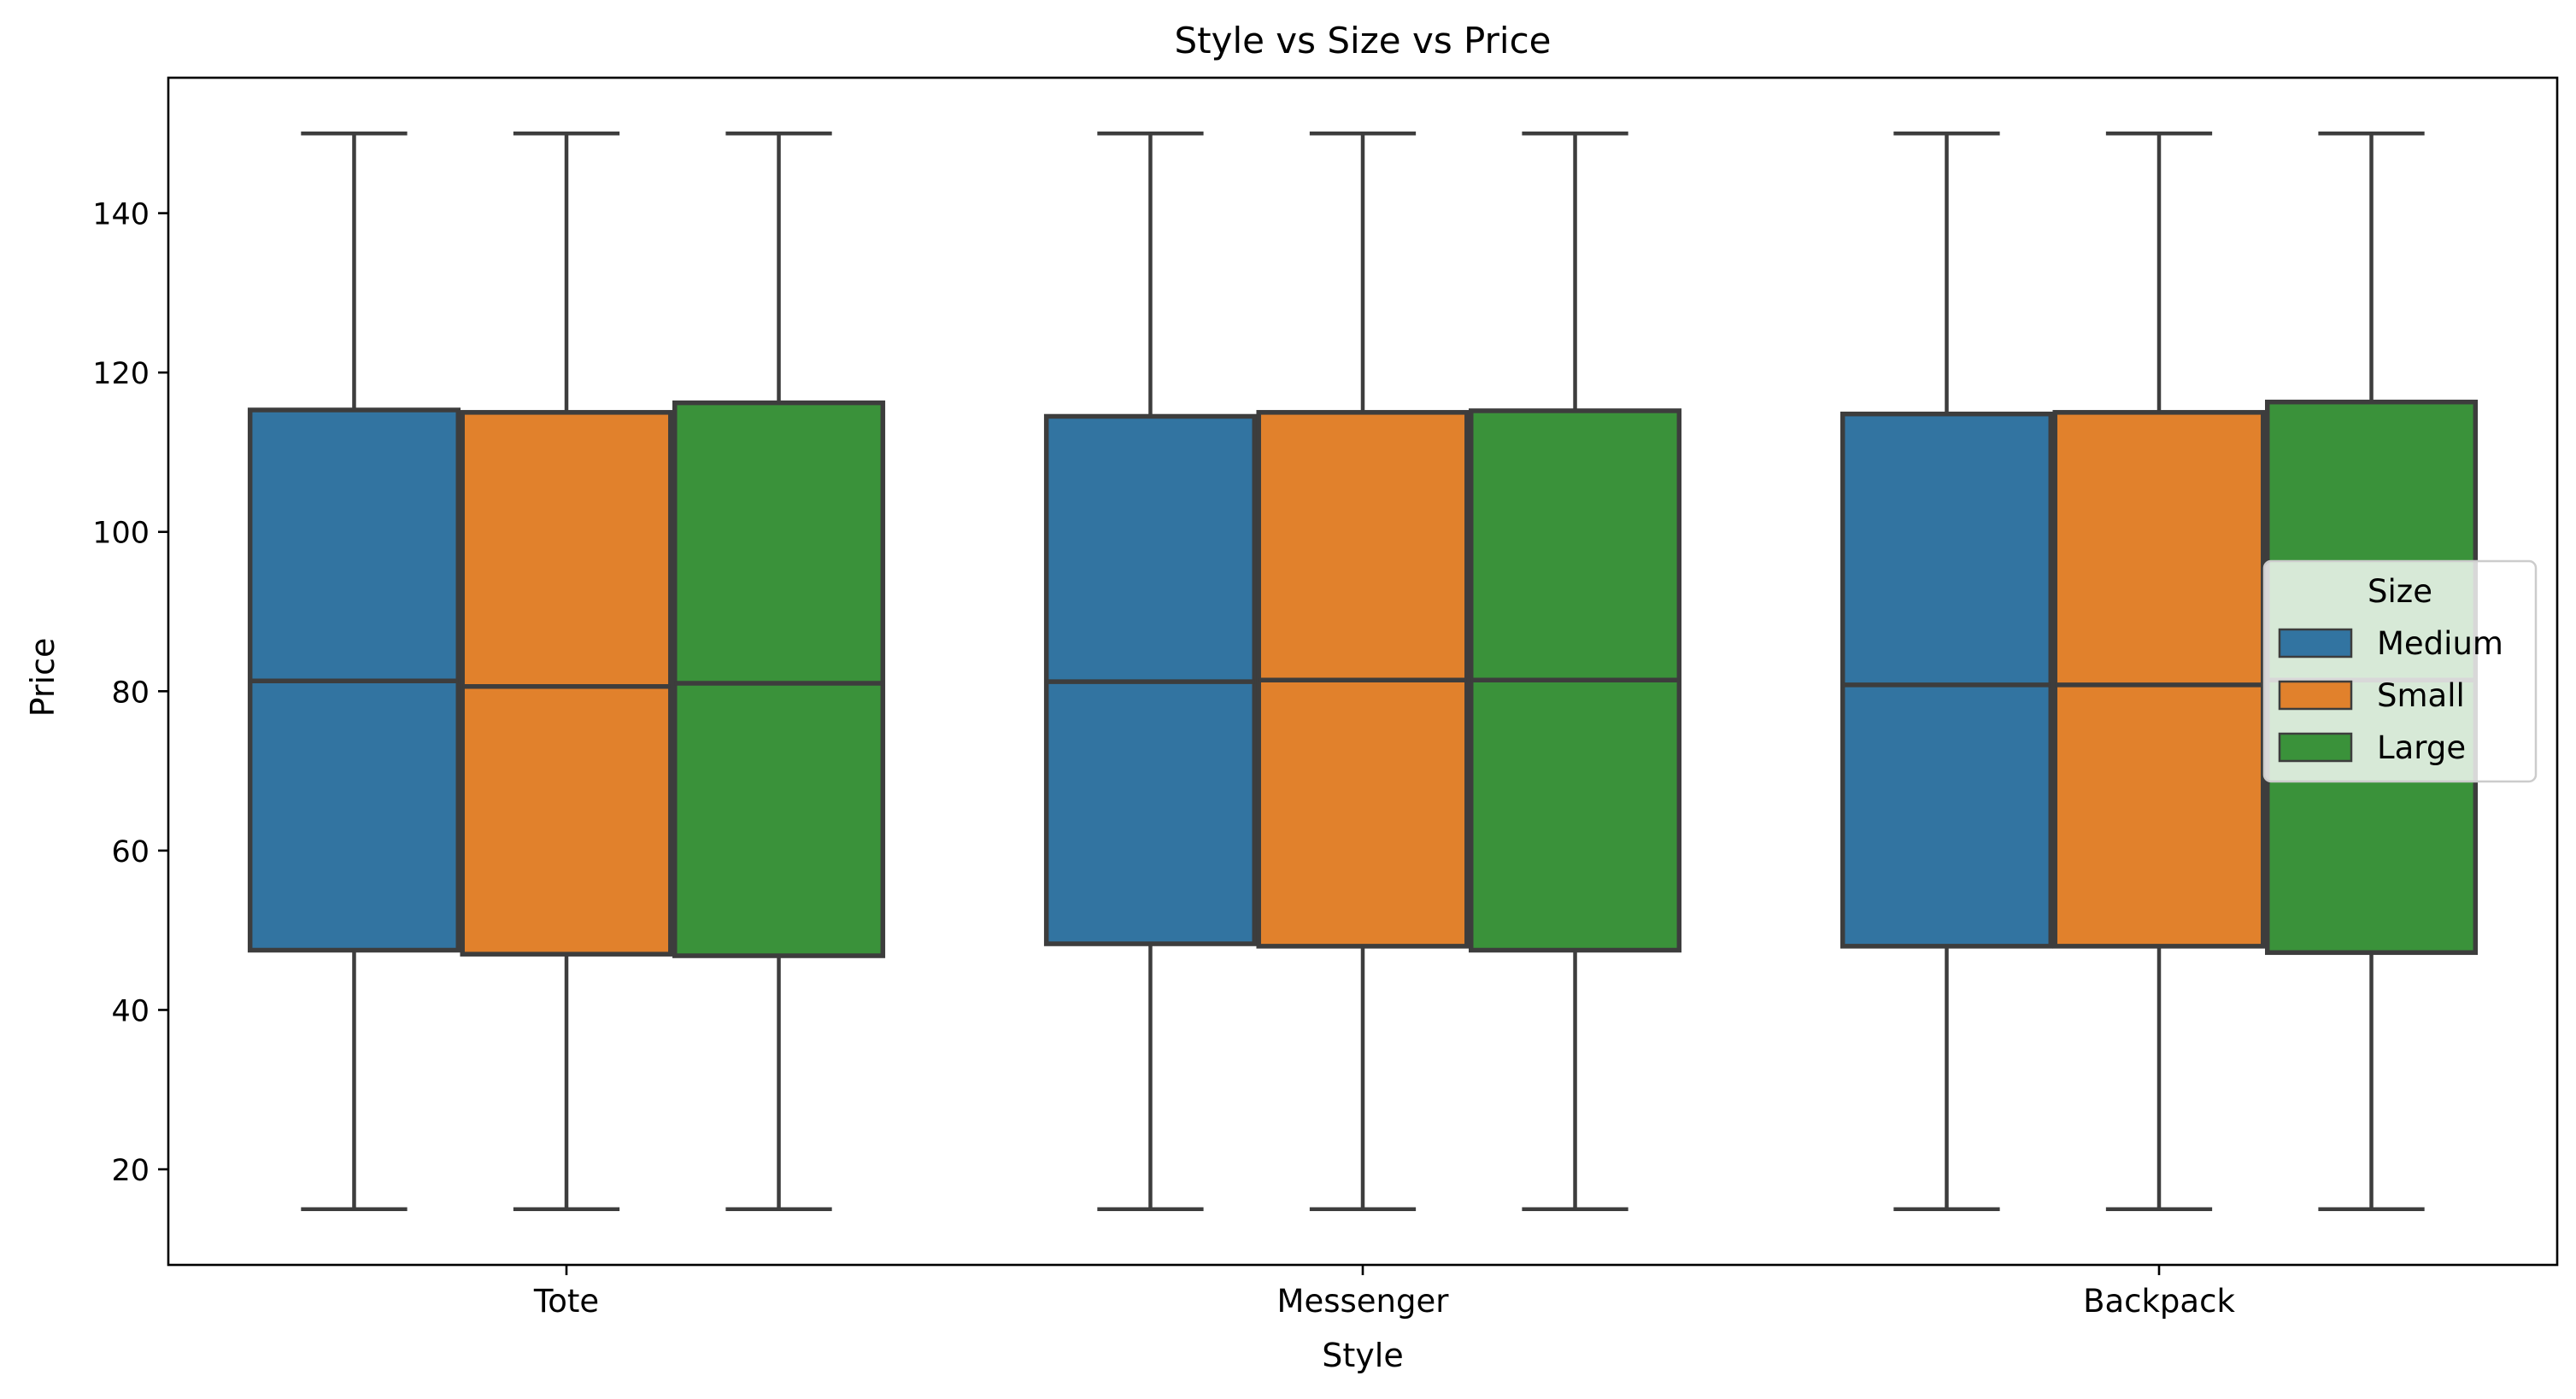 The image size is (2576, 1399). I want to click on x-tick-label: Messenger, so click(1363, 1301).